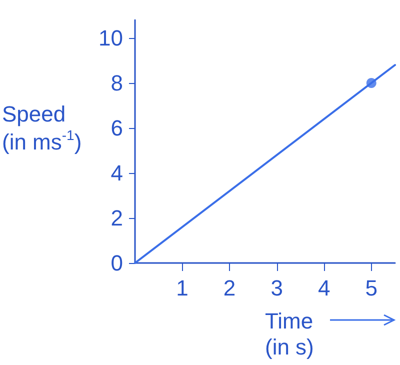 The image size is (400, 365). I want to click on y-tick-label: 2, so click(116, 218).